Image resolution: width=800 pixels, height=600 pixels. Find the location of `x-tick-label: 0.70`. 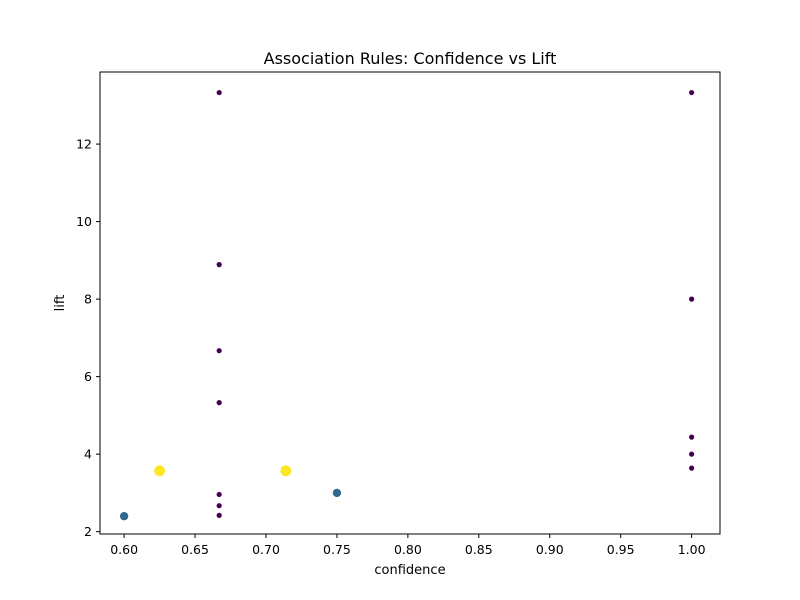

x-tick-label: 0.70 is located at coordinates (266, 549).